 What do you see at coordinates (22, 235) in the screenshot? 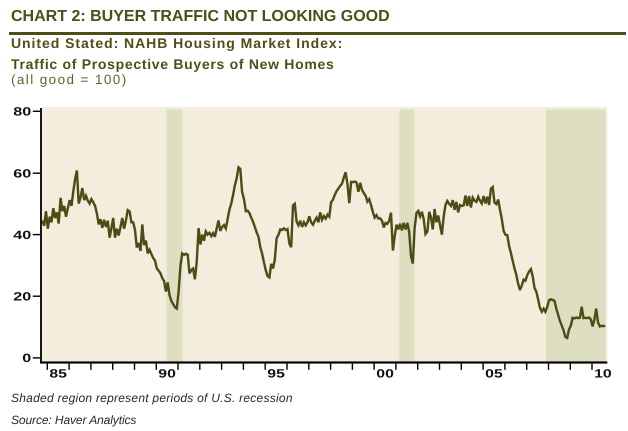
I see `svg-text: 40` at bounding box center [22, 235].